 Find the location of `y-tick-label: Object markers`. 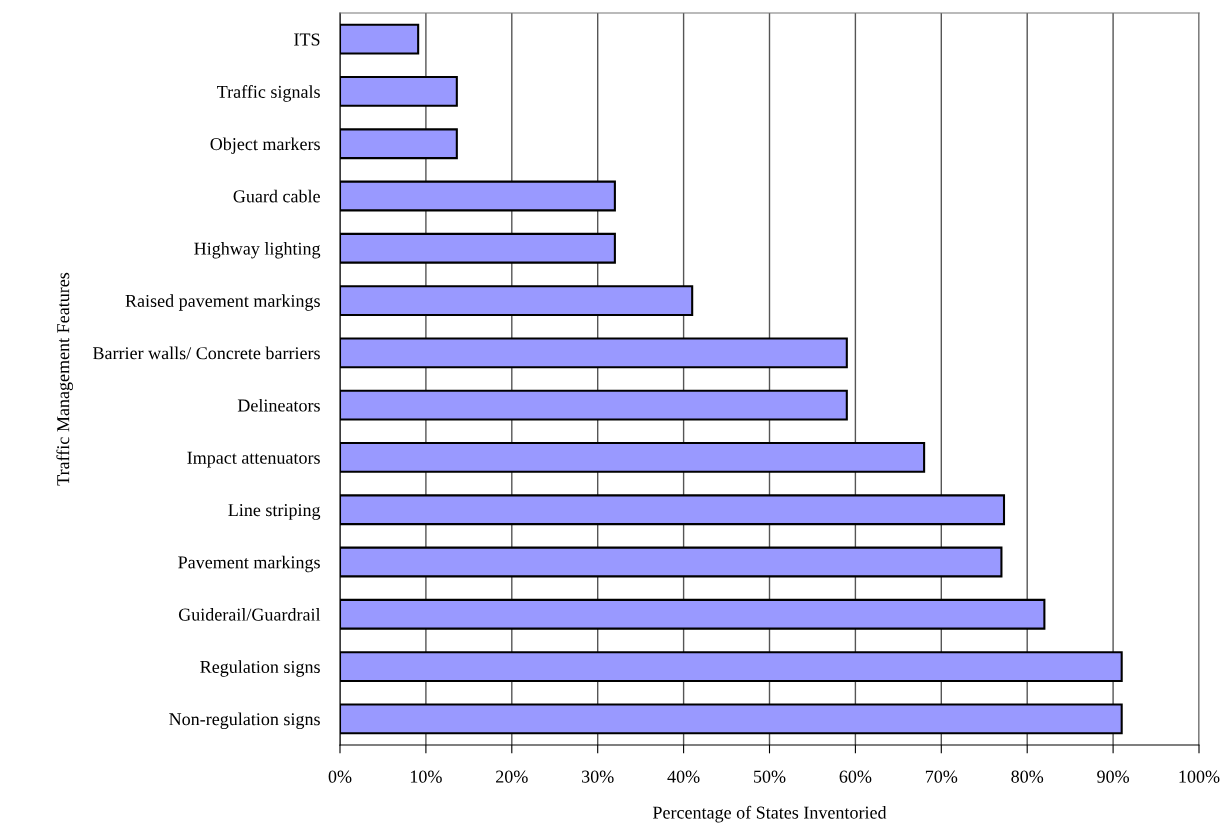

y-tick-label: Object markers is located at coordinates (265, 145).